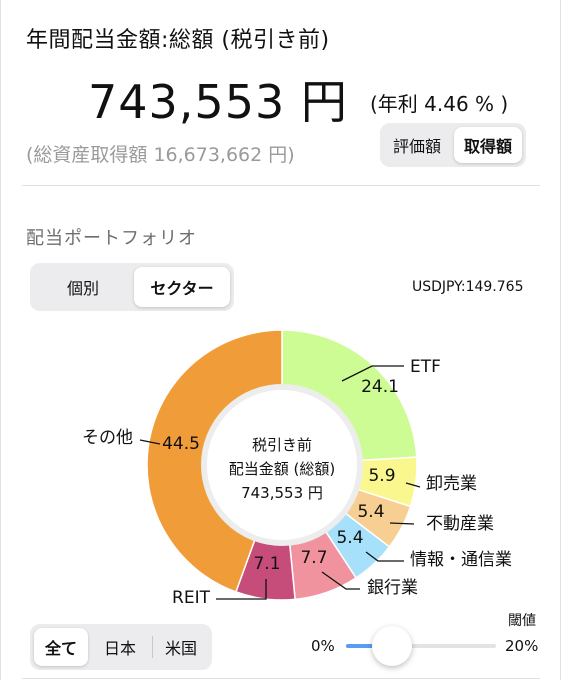 This screenshot has height=680, width=562. What do you see at coordinates (522, 646) in the screenshot?
I see `threshold-max-label: 20%` at bounding box center [522, 646].